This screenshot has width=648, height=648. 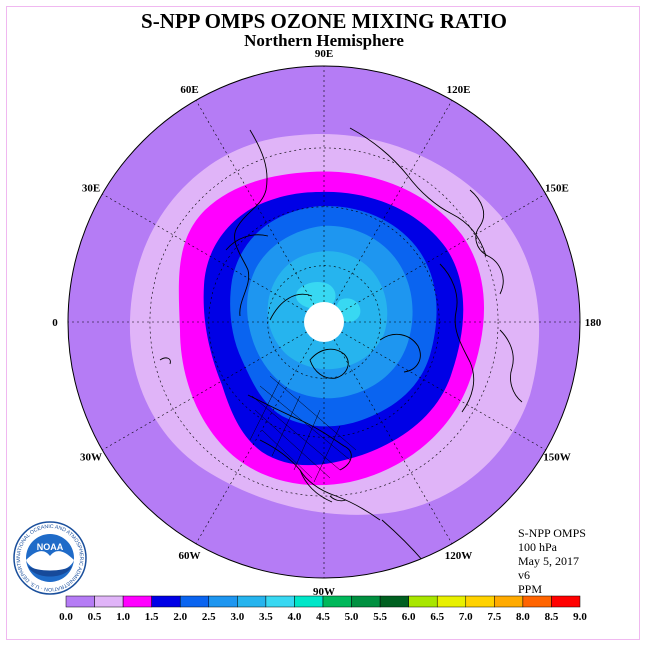 What do you see at coordinates (552, 533) in the screenshot?
I see `info-instrument: S-NPP OMPS` at bounding box center [552, 533].